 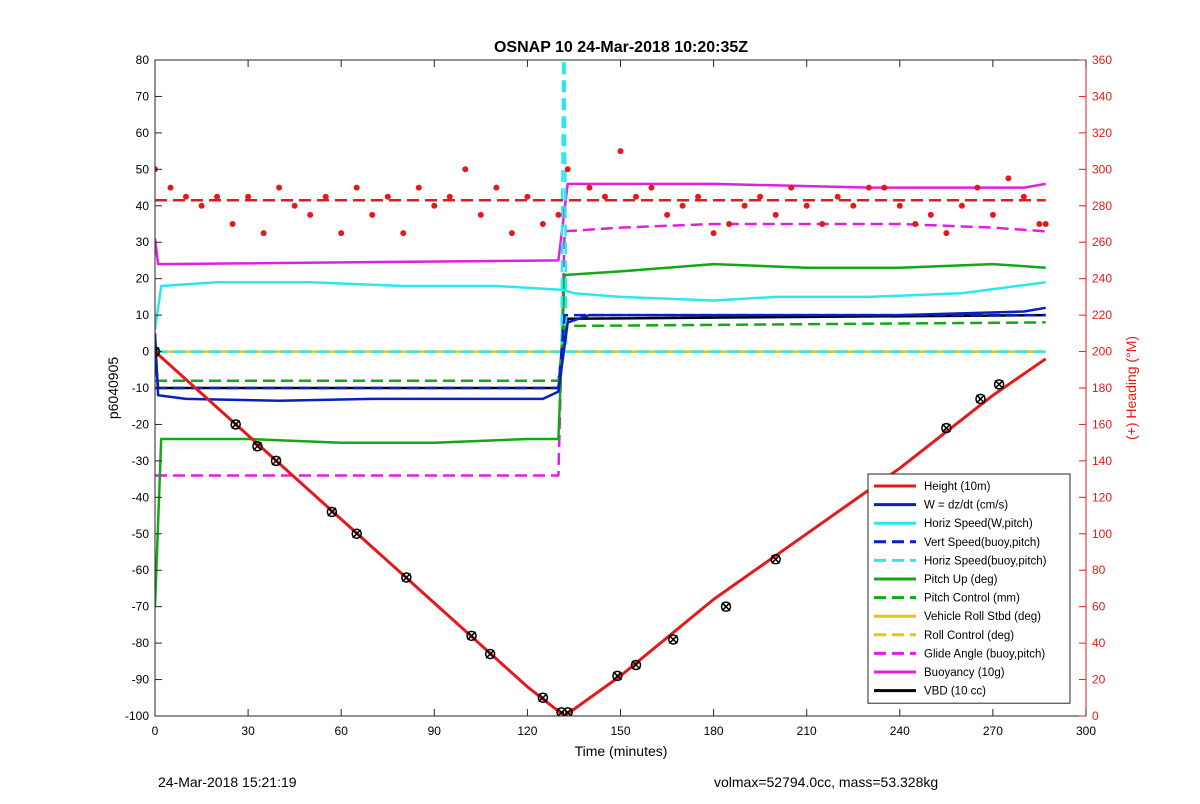 I want to click on y2-tick-label: 60, so click(x=1099, y=607).